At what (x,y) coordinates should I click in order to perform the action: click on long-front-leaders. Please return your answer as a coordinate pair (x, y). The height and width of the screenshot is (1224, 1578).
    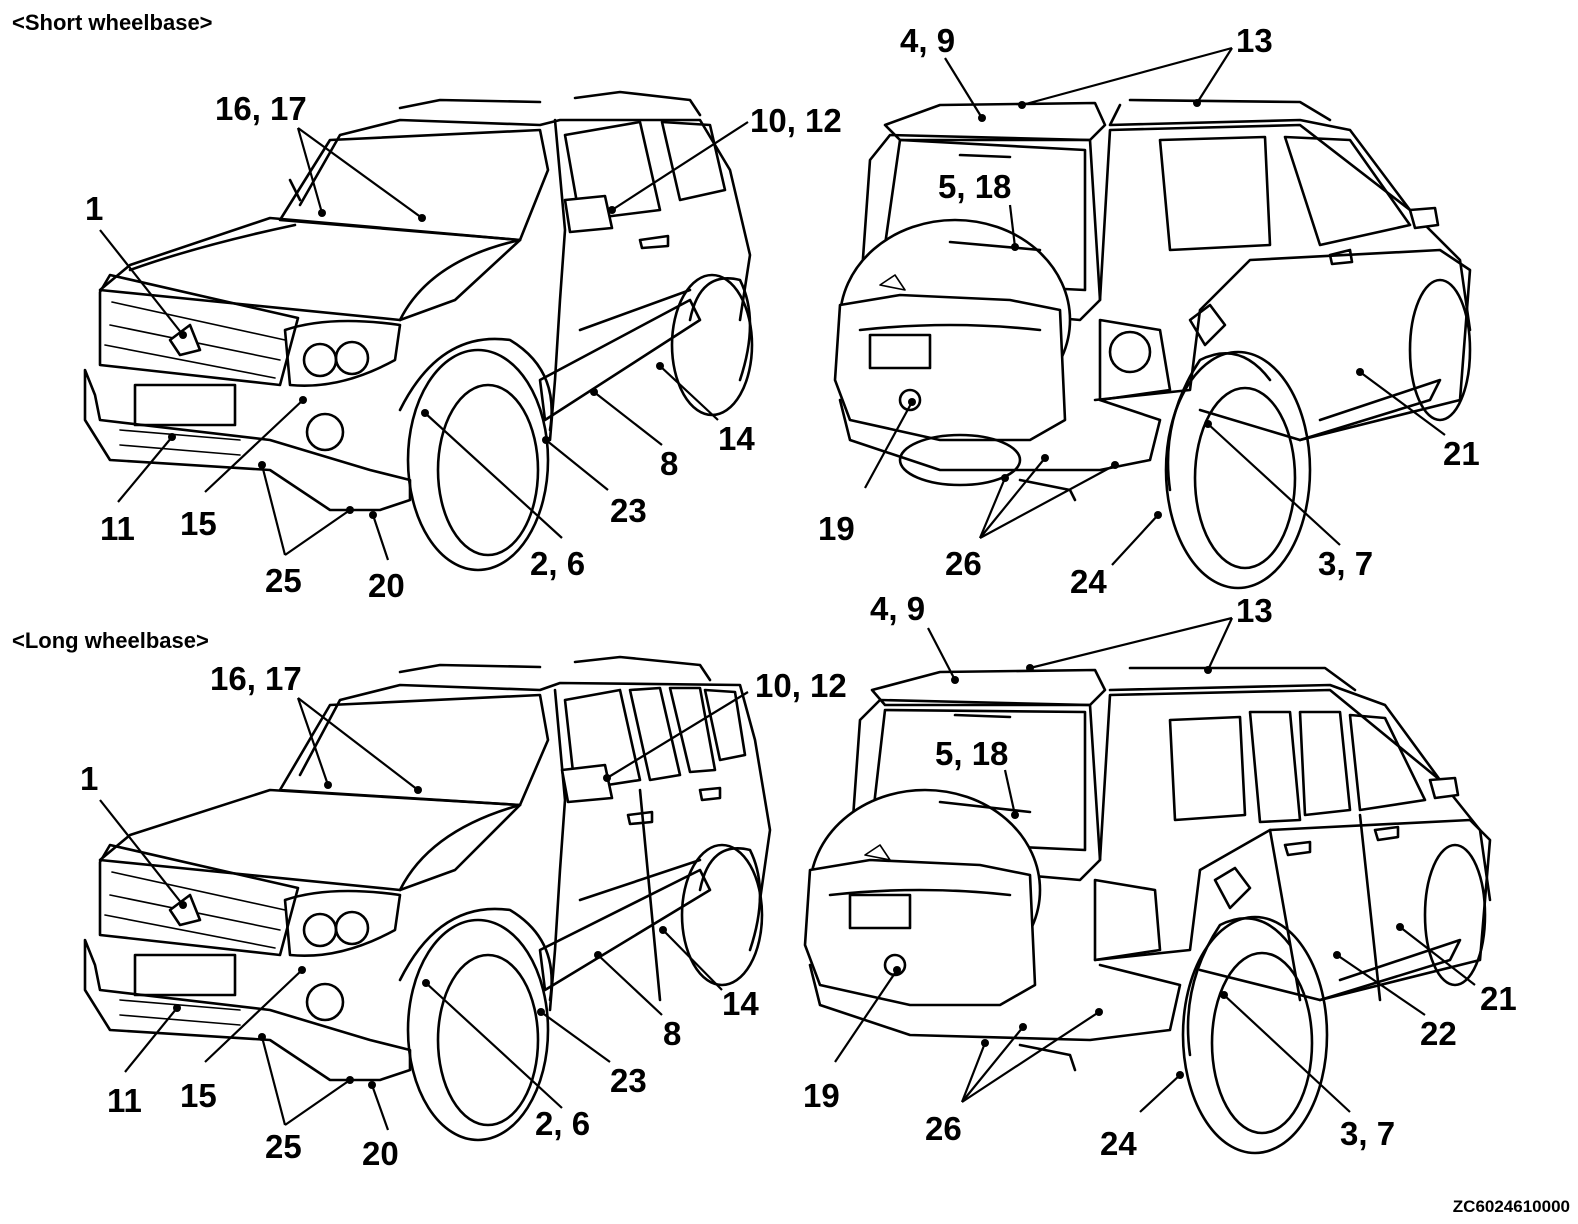
    Looking at the image, I should click on (424, 911).